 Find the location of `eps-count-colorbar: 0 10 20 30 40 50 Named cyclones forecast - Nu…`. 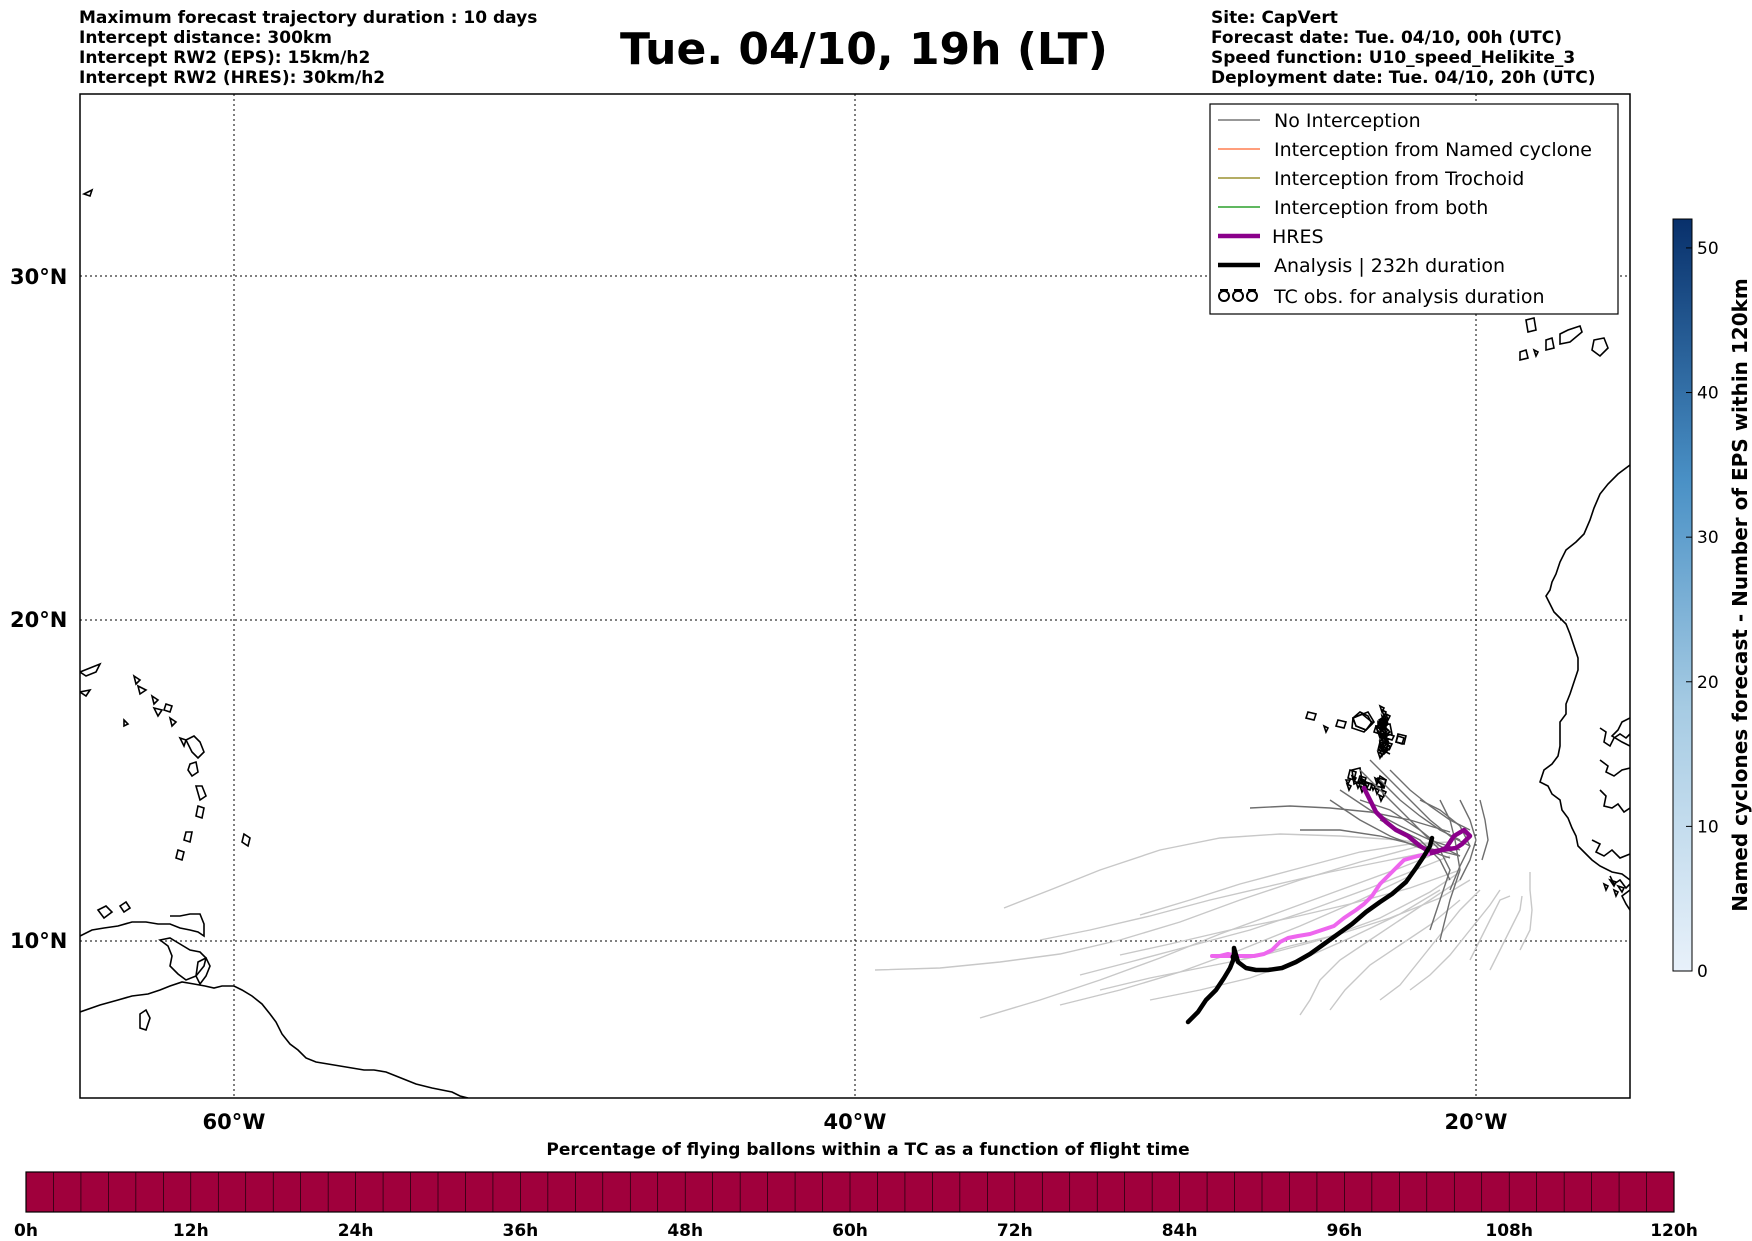

eps-count-colorbar: 0 10 20 30 40 50 Named cyclones forecast - Nu… is located at coordinates (1712, 600).